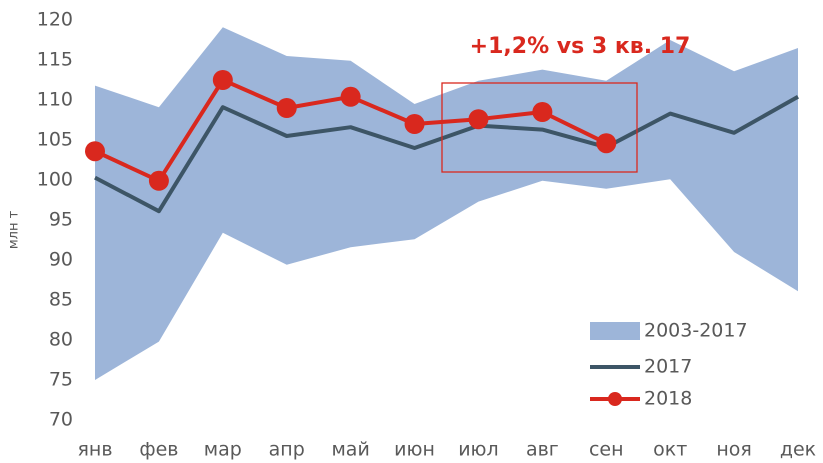  Describe the element at coordinates (606, 450) in the screenshot. I see `x-tick-label: сен` at that location.